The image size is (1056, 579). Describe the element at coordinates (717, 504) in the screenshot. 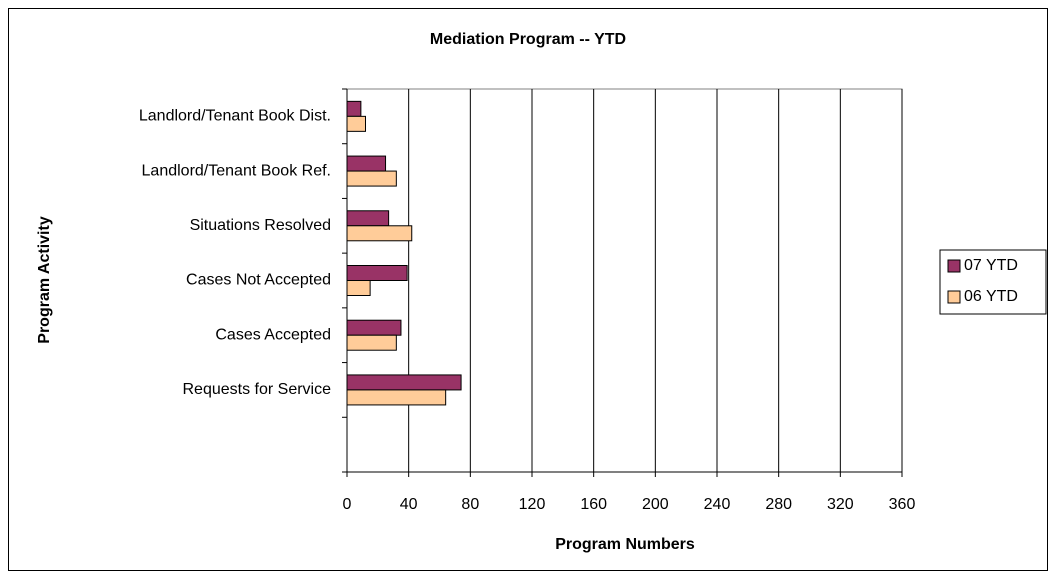

I see `x-tick-label: 240` at that location.